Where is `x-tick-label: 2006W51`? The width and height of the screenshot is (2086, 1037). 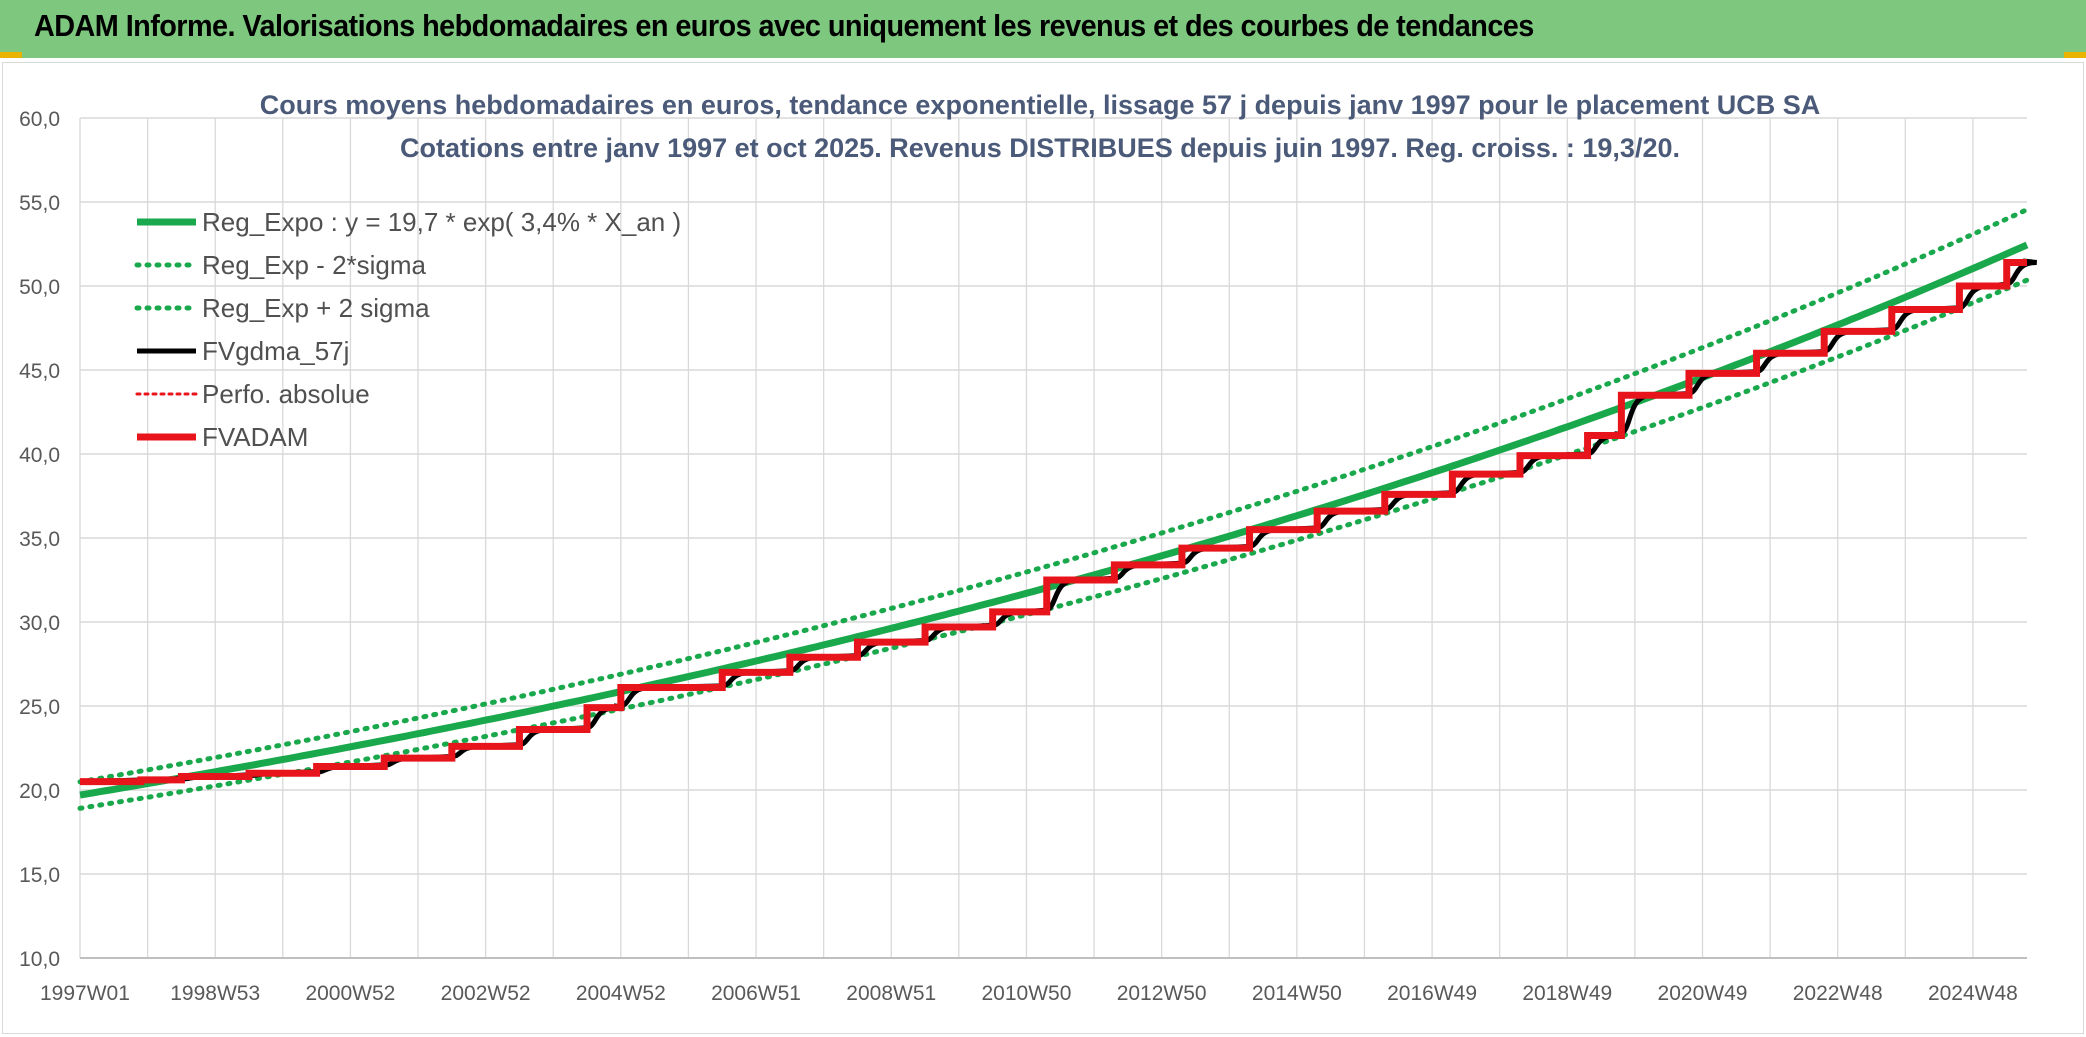
x-tick-label: 2006W51 is located at coordinates (756, 993).